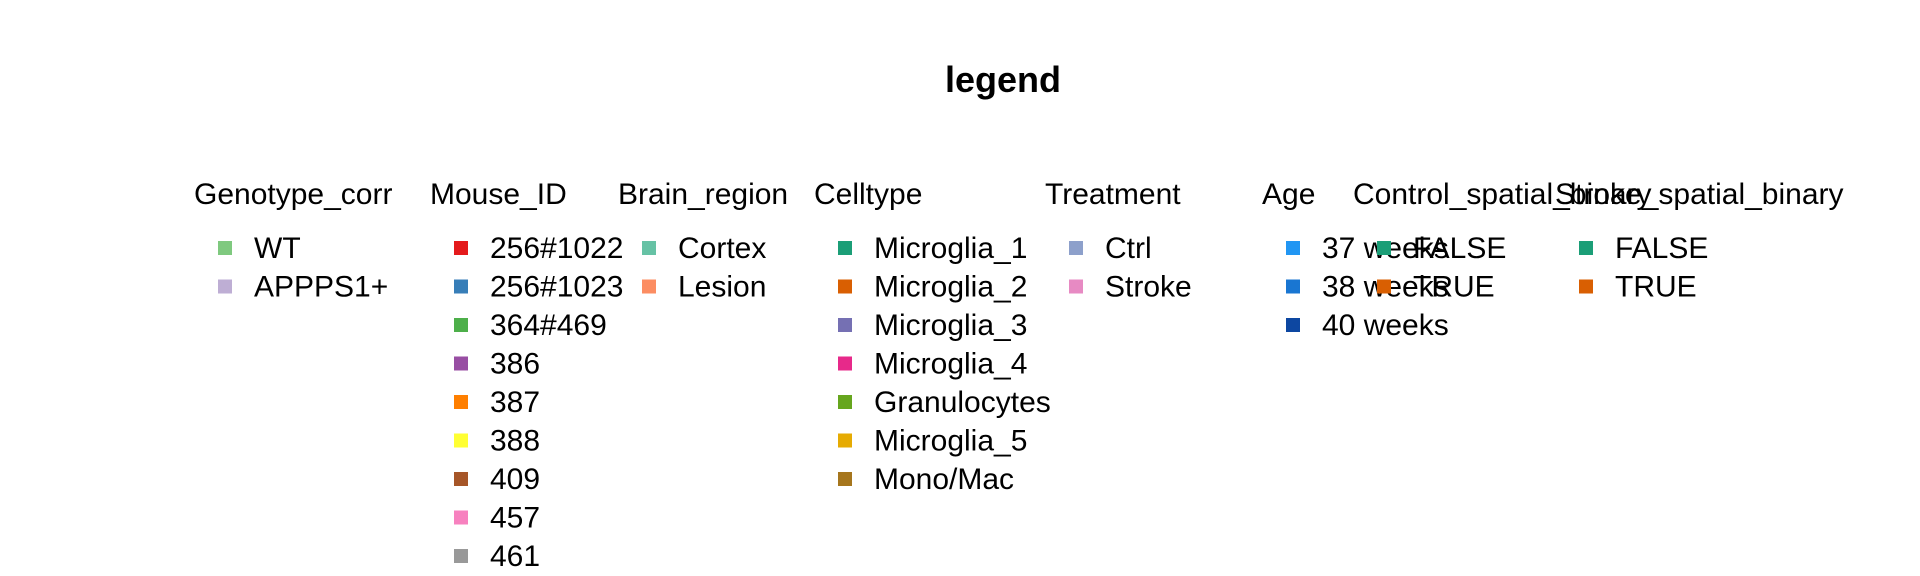 Image resolution: width=1920 pixels, height=576 pixels. I want to click on legend-entry-label: WT, so click(277, 248).